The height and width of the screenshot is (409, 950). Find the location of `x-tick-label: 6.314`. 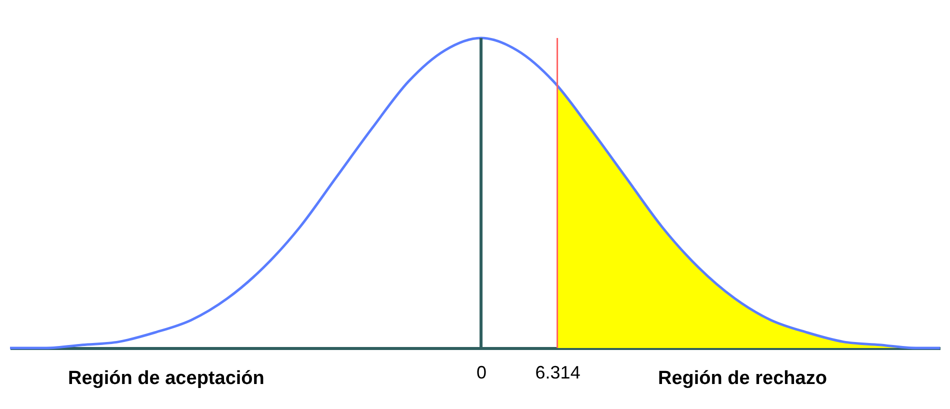

x-tick-label: 6.314 is located at coordinates (557, 372).